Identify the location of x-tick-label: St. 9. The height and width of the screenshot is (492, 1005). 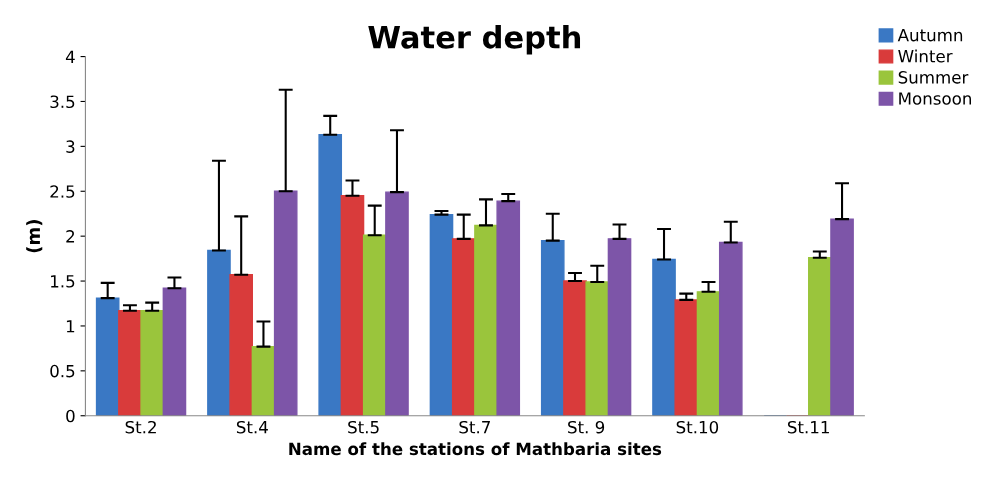
(586, 427).